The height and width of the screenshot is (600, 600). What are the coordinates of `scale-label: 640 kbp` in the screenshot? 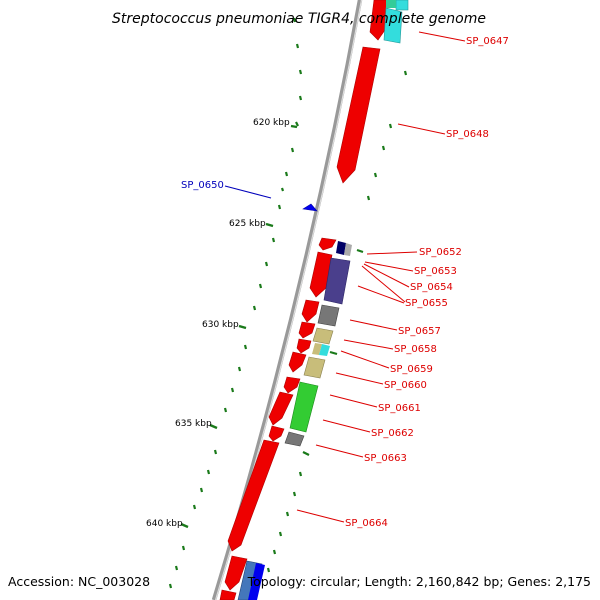 It's located at (164, 524).